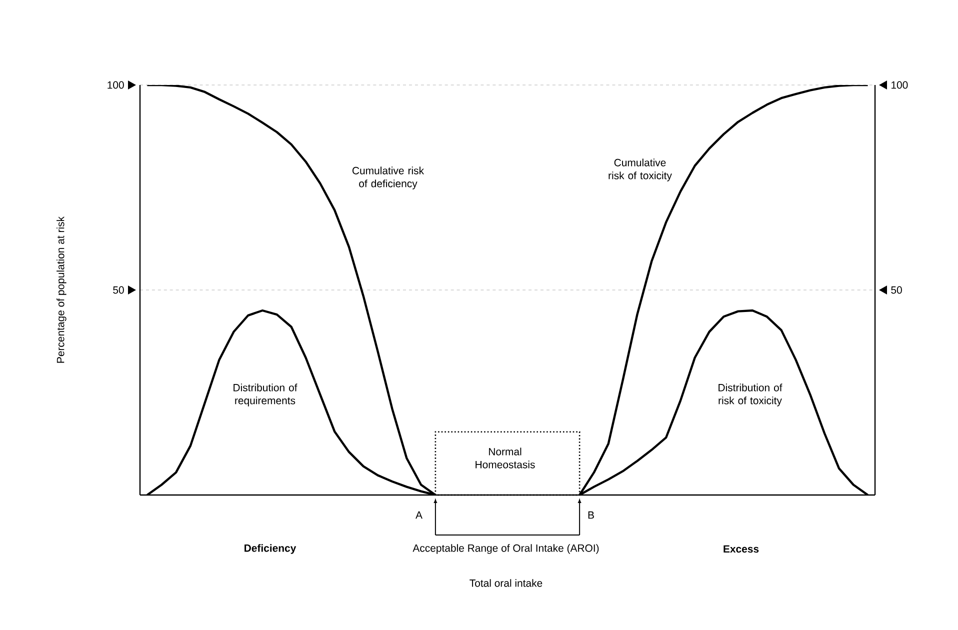  What do you see at coordinates (506, 583) in the screenshot?
I see `text: Total oral intake` at bounding box center [506, 583].